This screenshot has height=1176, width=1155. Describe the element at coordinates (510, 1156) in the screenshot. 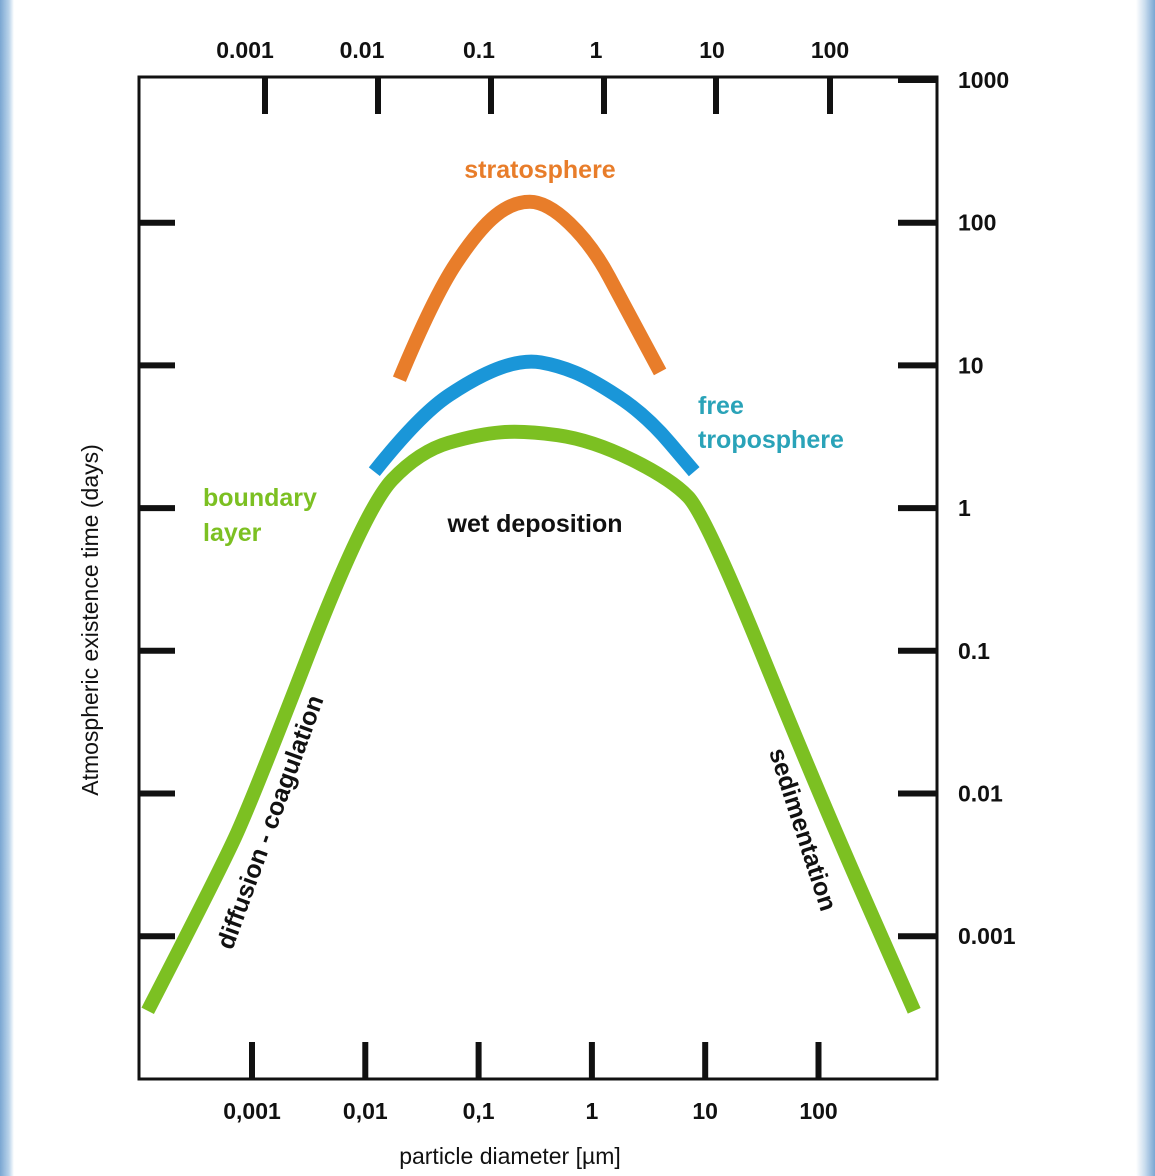

I see `x-axis-title: particle diameter [µm]` at that location.